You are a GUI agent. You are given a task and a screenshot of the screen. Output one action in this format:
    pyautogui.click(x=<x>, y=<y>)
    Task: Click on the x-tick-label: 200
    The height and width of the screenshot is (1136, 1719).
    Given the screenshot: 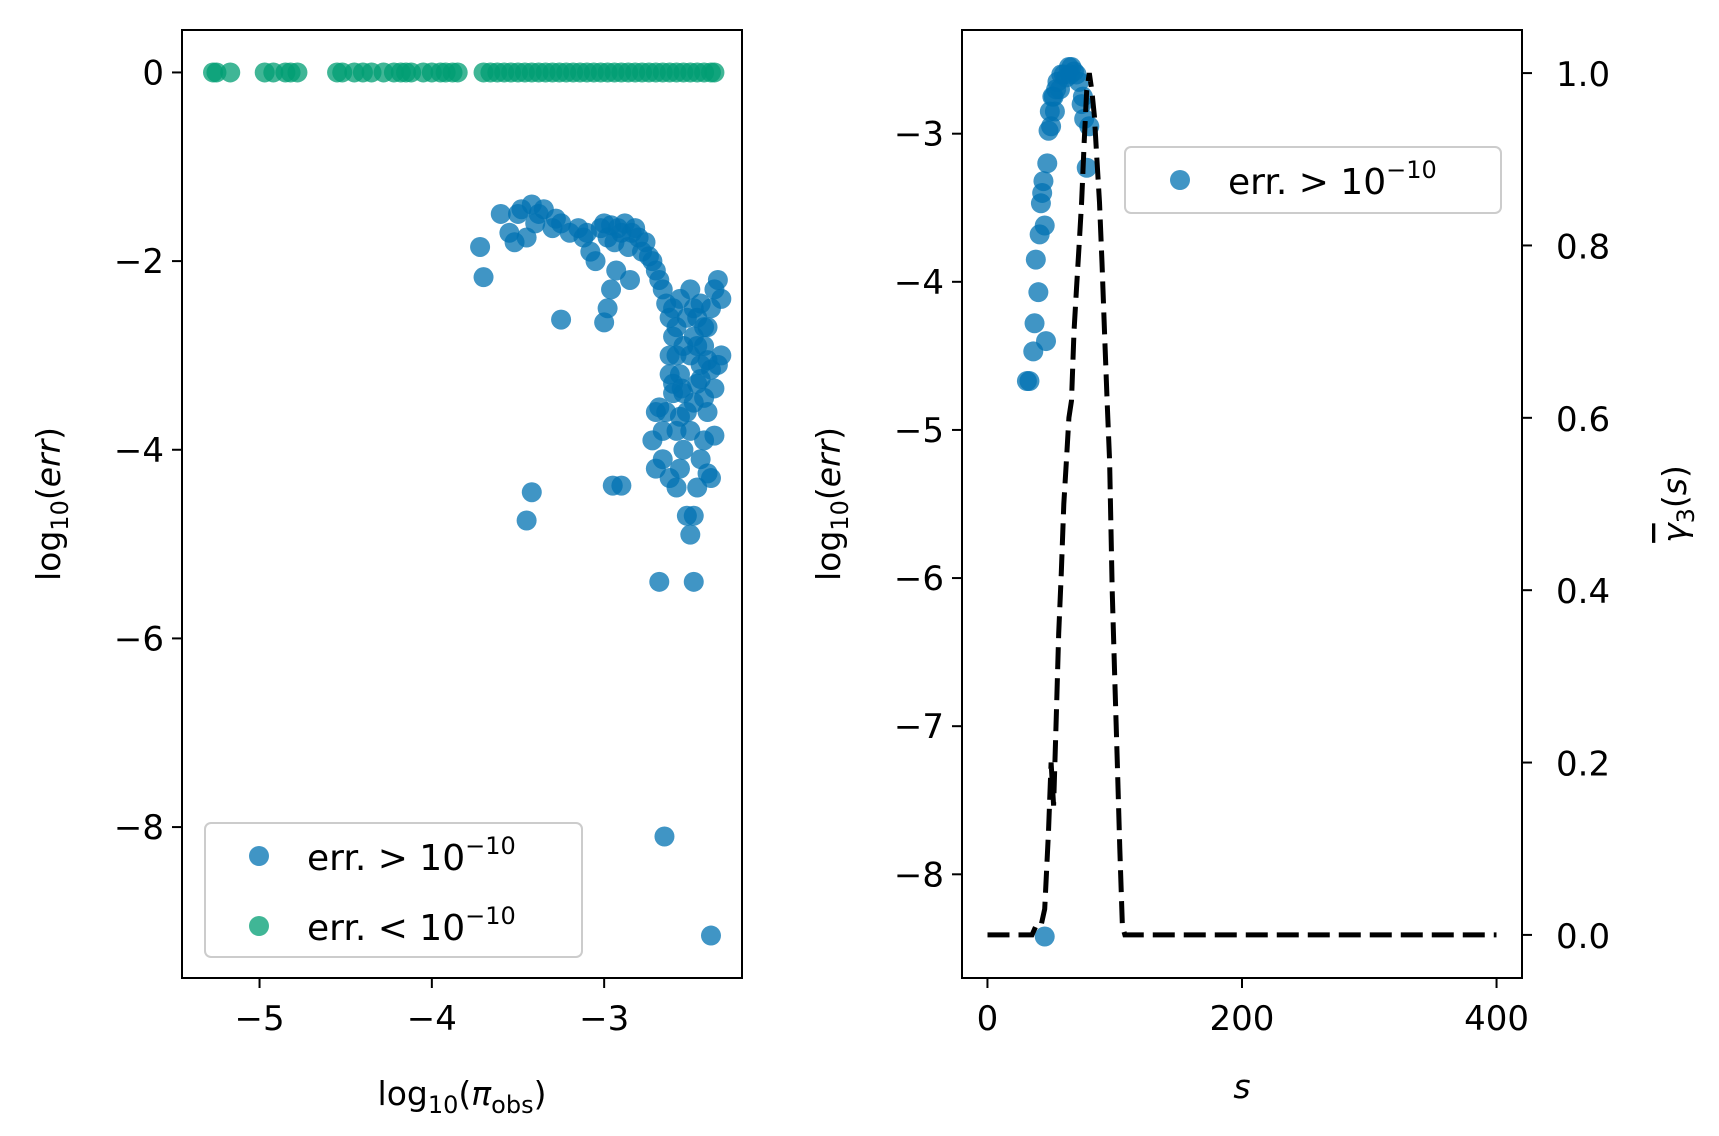 What is the action you would take?
    pyautogui.click(x=1242, y=1019)
    